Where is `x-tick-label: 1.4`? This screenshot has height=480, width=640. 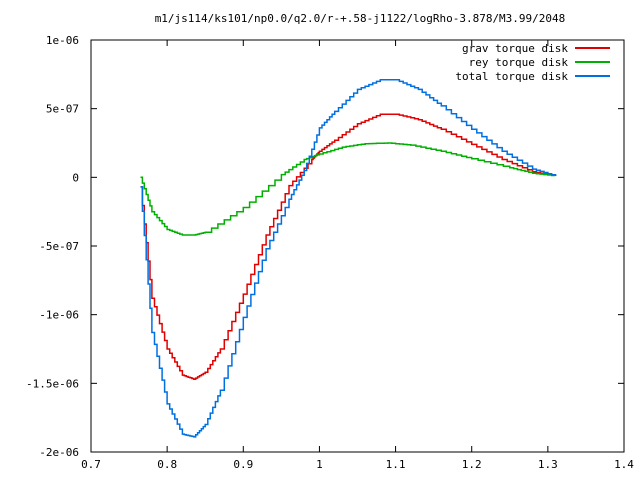
x-tick-label: 1.4 is located at coordinates (624, 464).